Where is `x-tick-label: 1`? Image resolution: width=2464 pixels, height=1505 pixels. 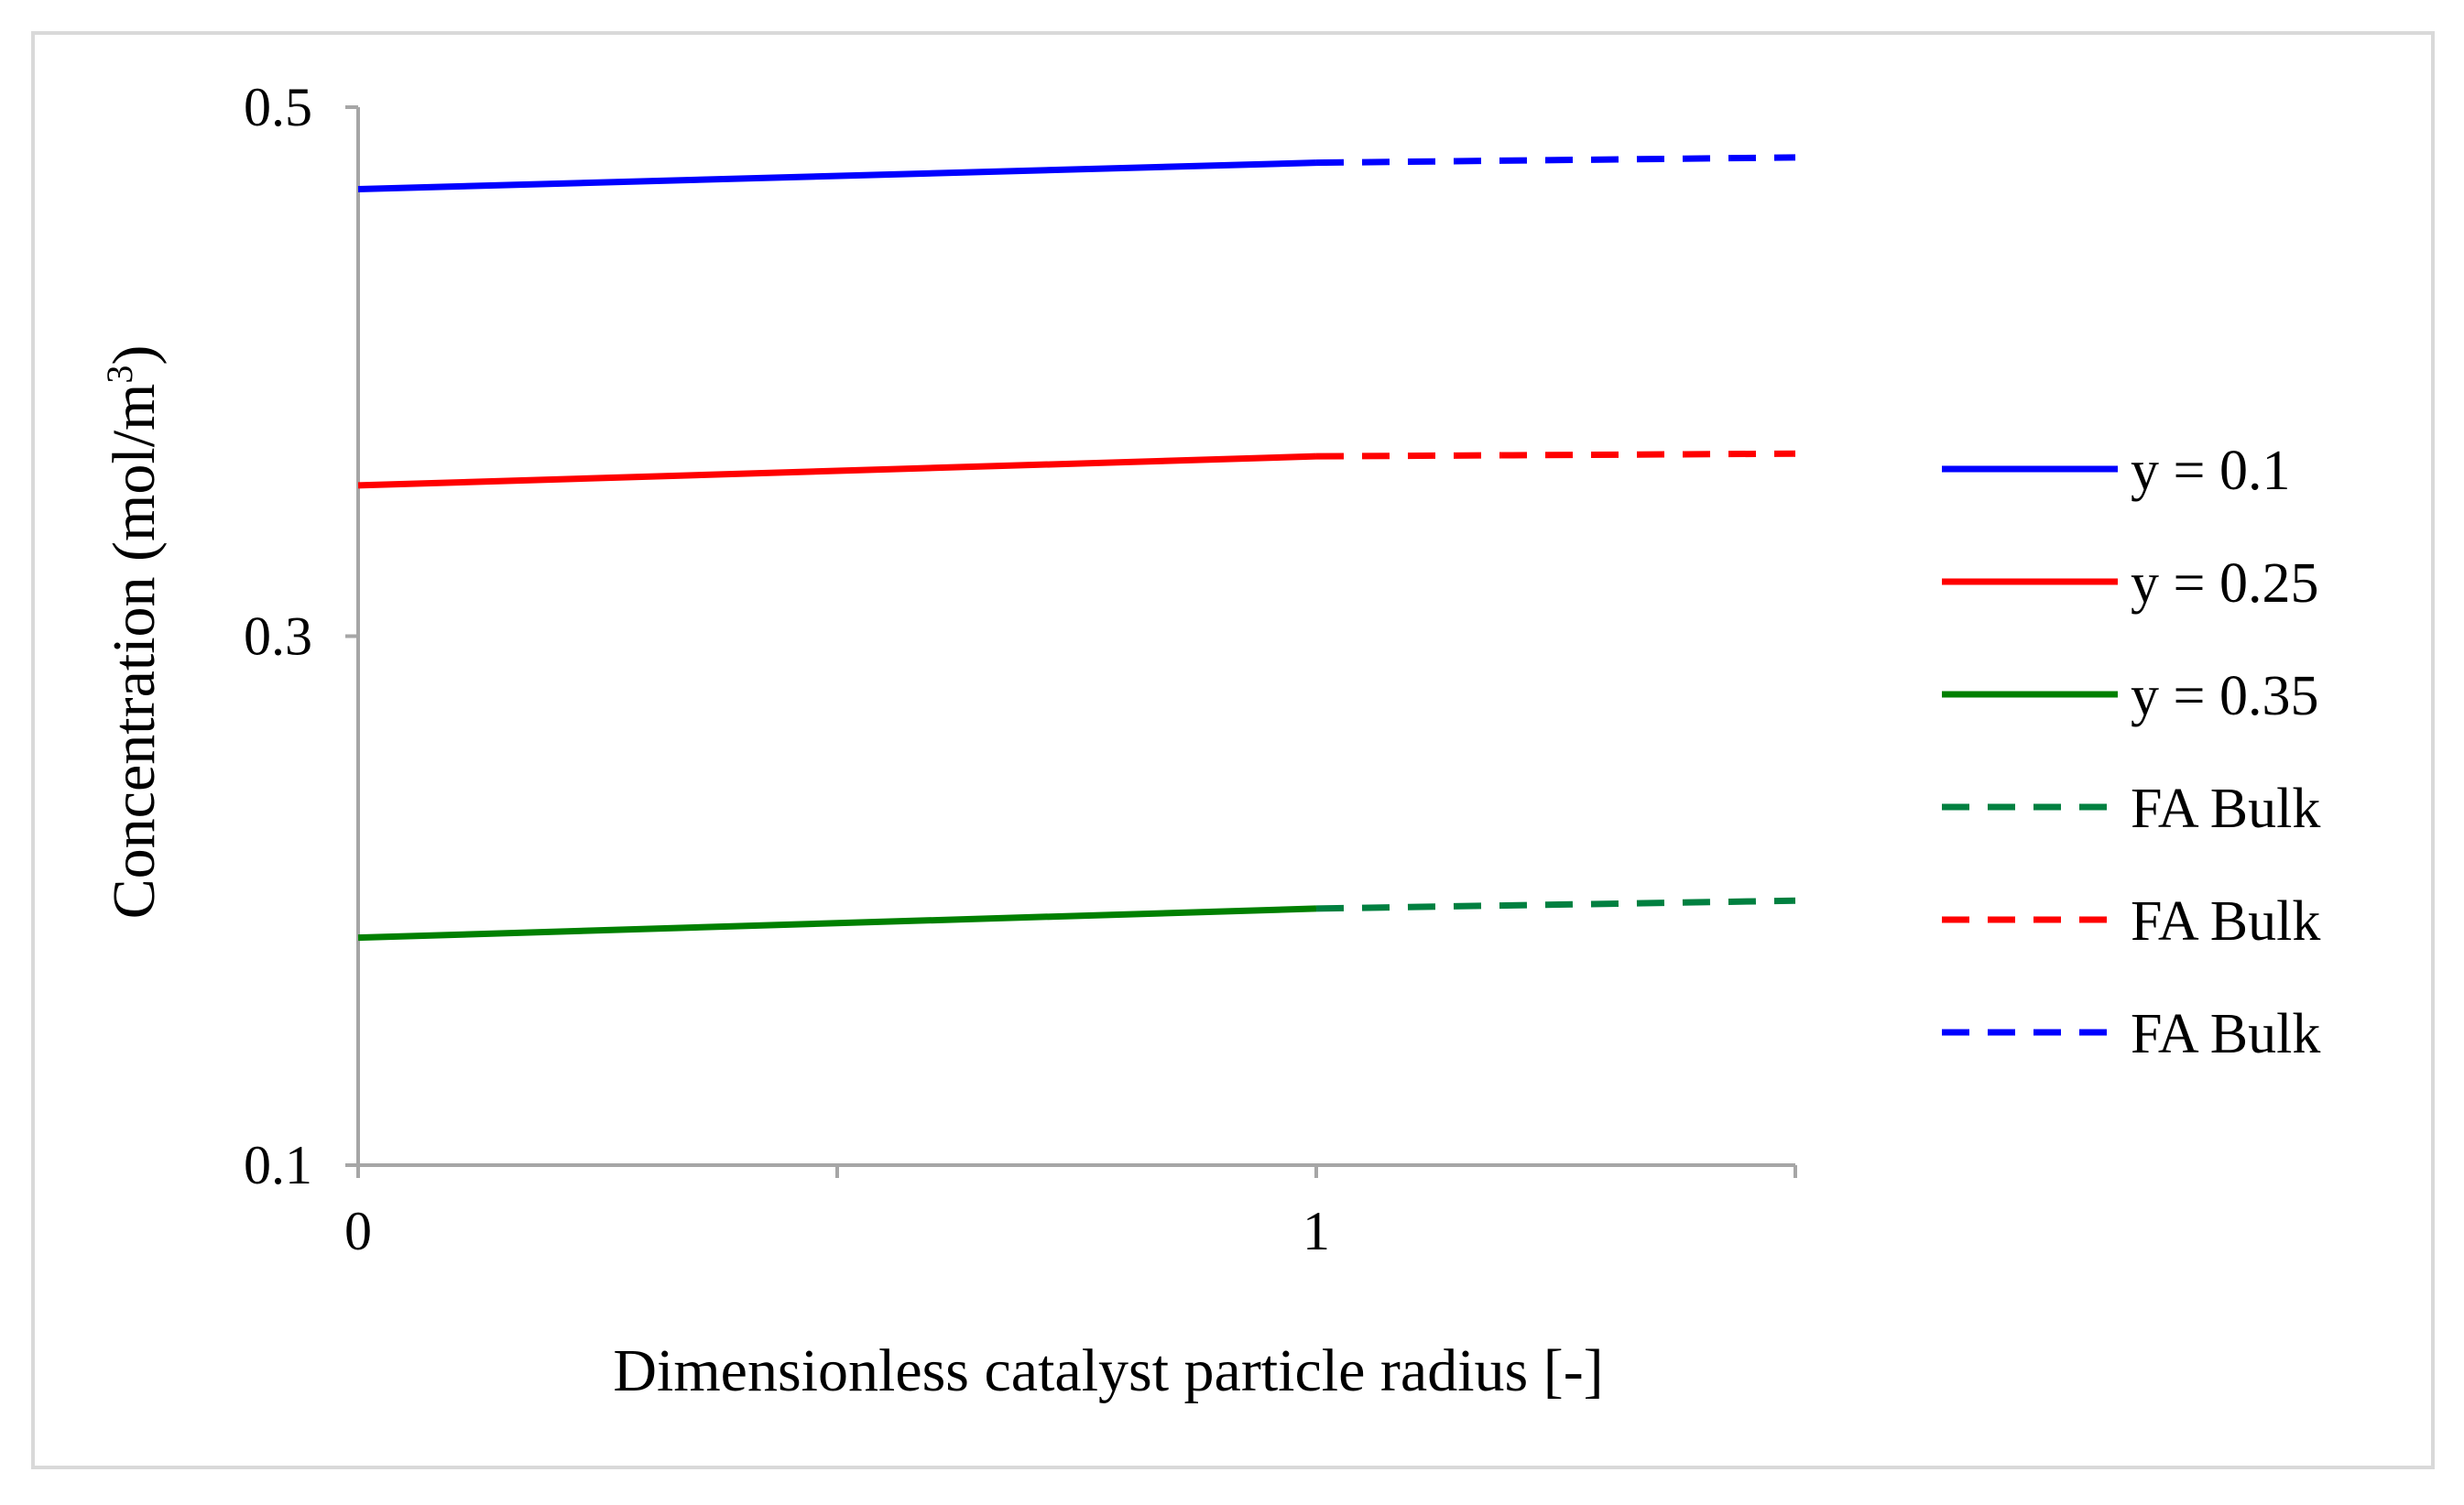 x-tick-label: 1 is located at coordinates (1316, 1231).